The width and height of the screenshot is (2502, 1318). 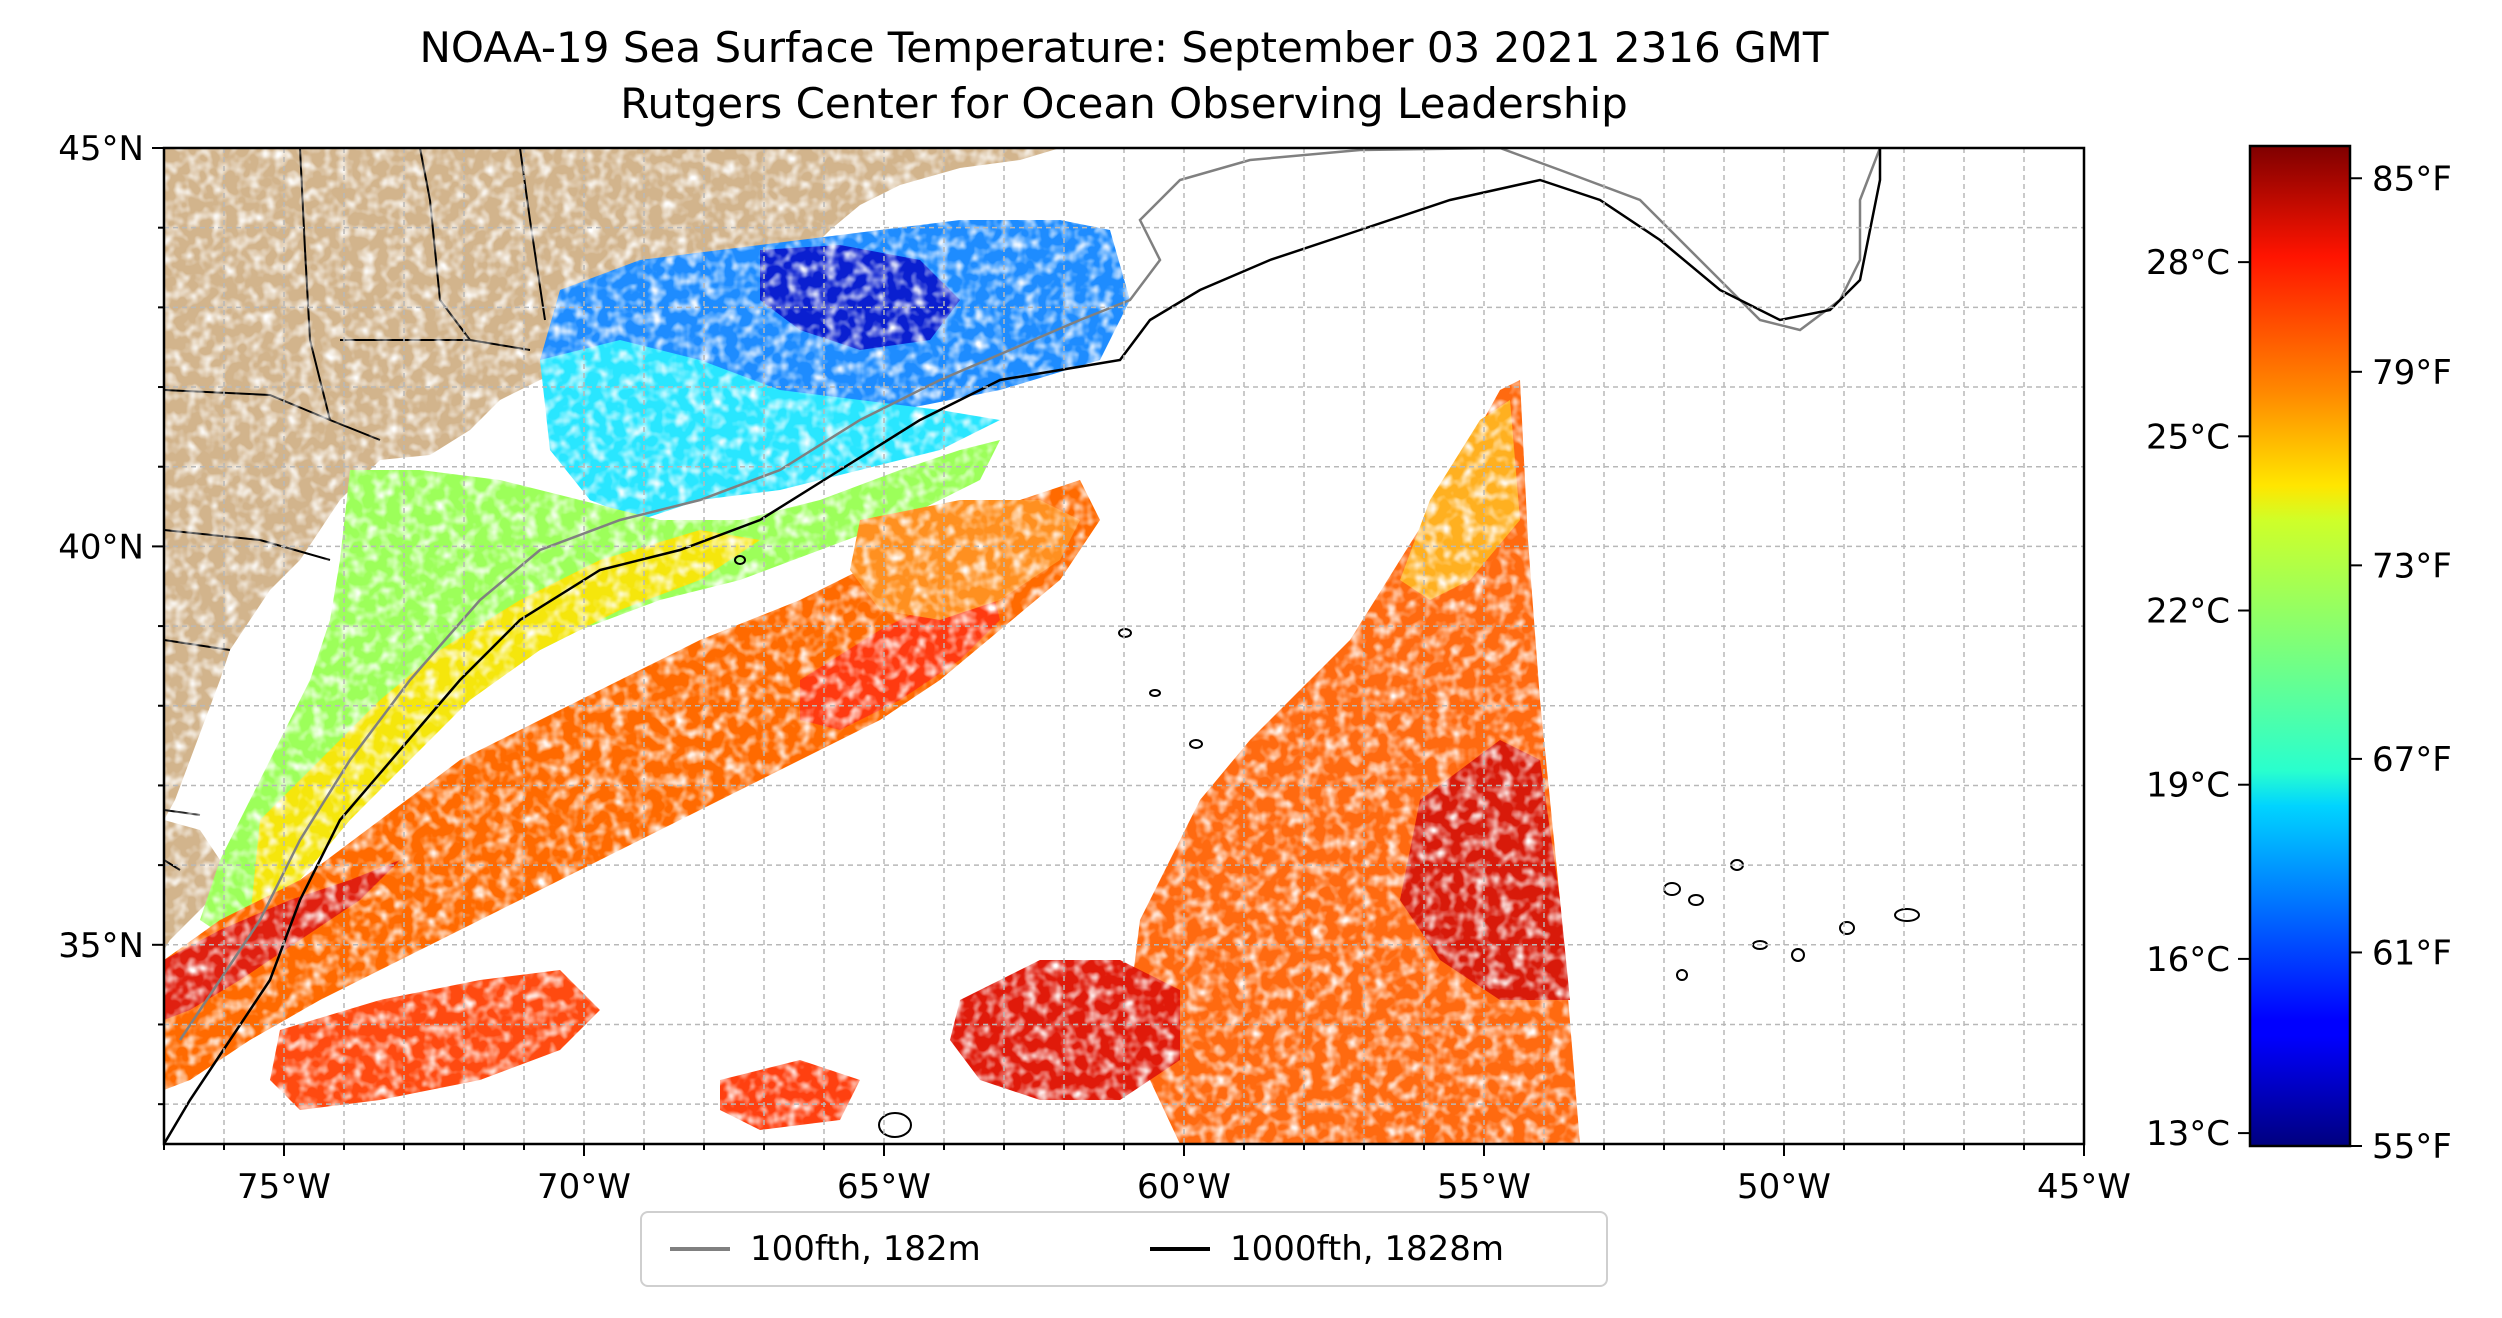 I want to click on colorbar-c-label: 22°C, so click(x=2188, y=612).